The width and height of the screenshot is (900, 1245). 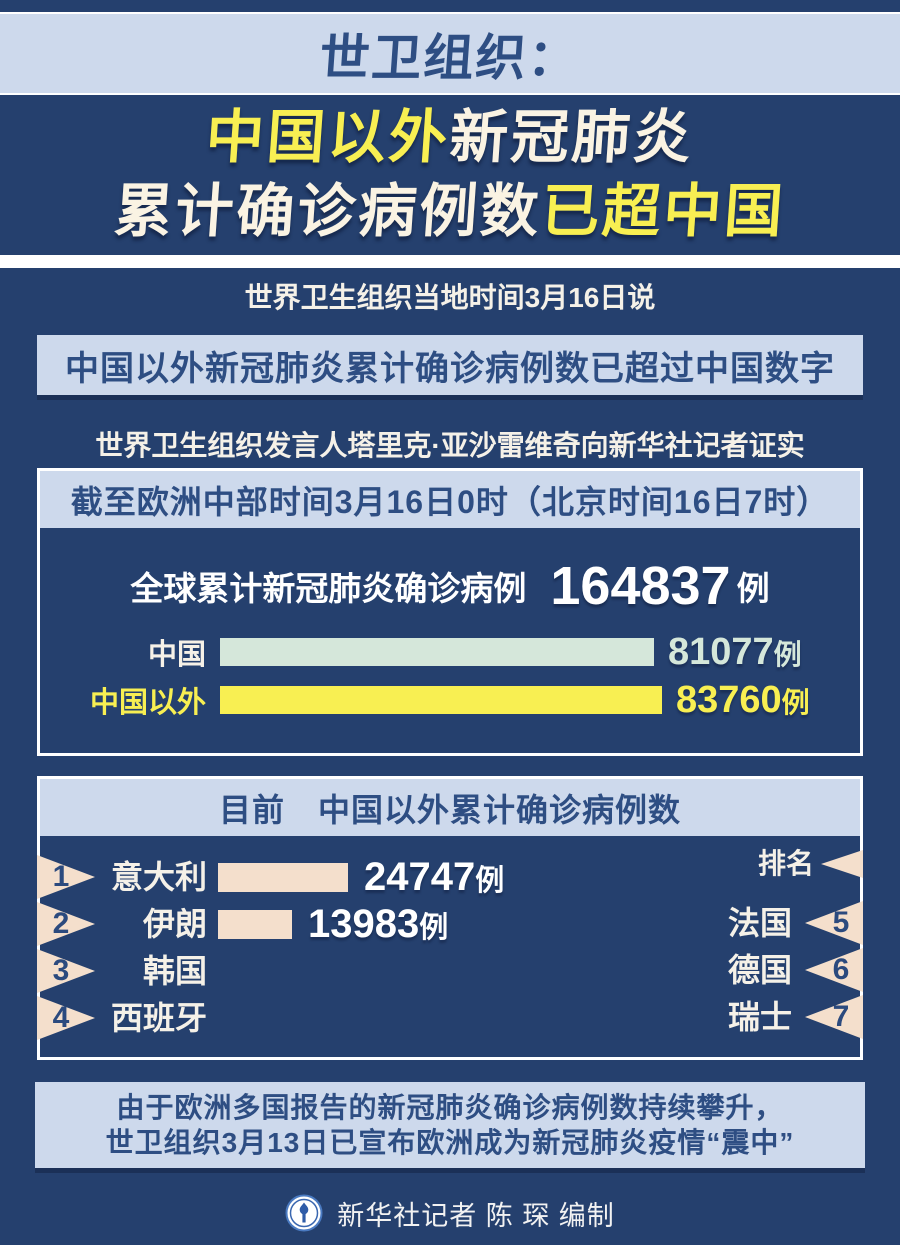 What do you see at coordinates (147, 703) in the screenshot?
I see `bar-label-outside-china: 中国以外` at bounding box center [147, 703].